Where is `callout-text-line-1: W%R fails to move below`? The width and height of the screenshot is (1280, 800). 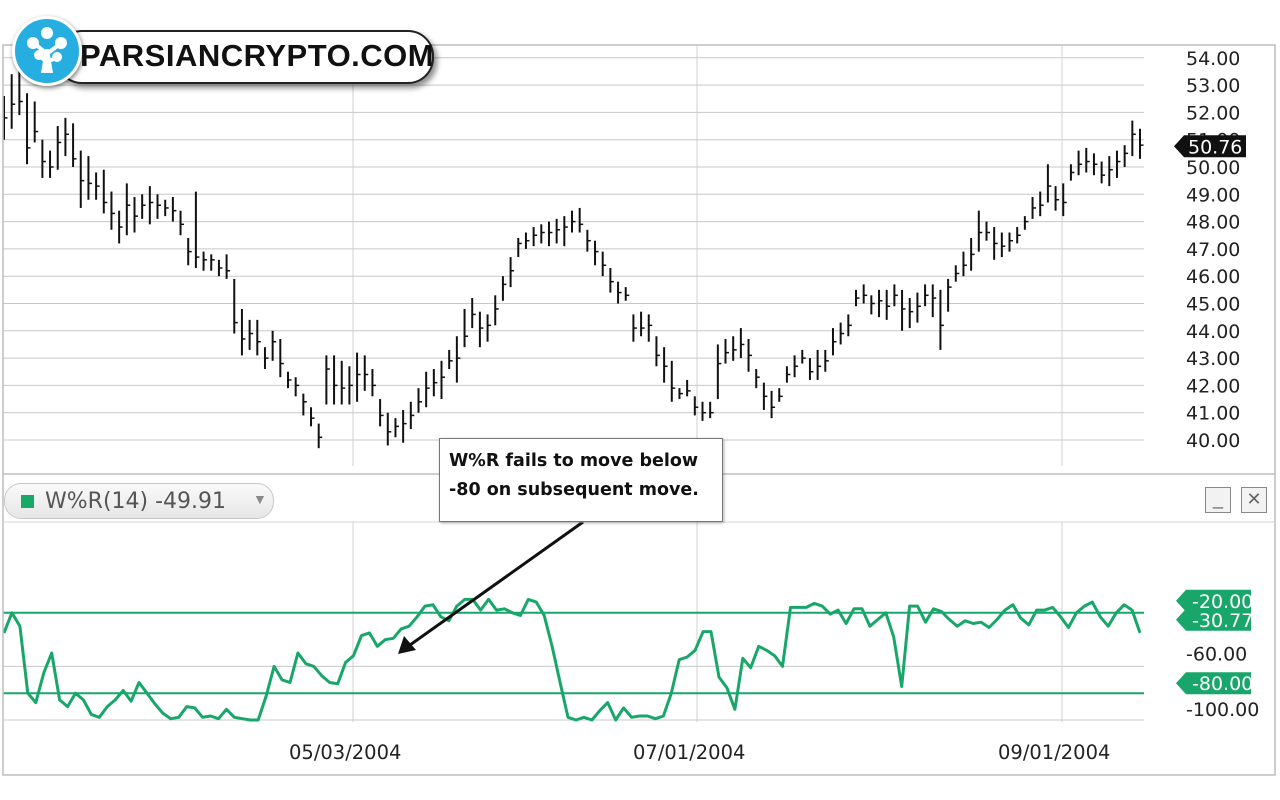
callout-text-line-1: W%R fails to move below is located at coordinates (574, 461).